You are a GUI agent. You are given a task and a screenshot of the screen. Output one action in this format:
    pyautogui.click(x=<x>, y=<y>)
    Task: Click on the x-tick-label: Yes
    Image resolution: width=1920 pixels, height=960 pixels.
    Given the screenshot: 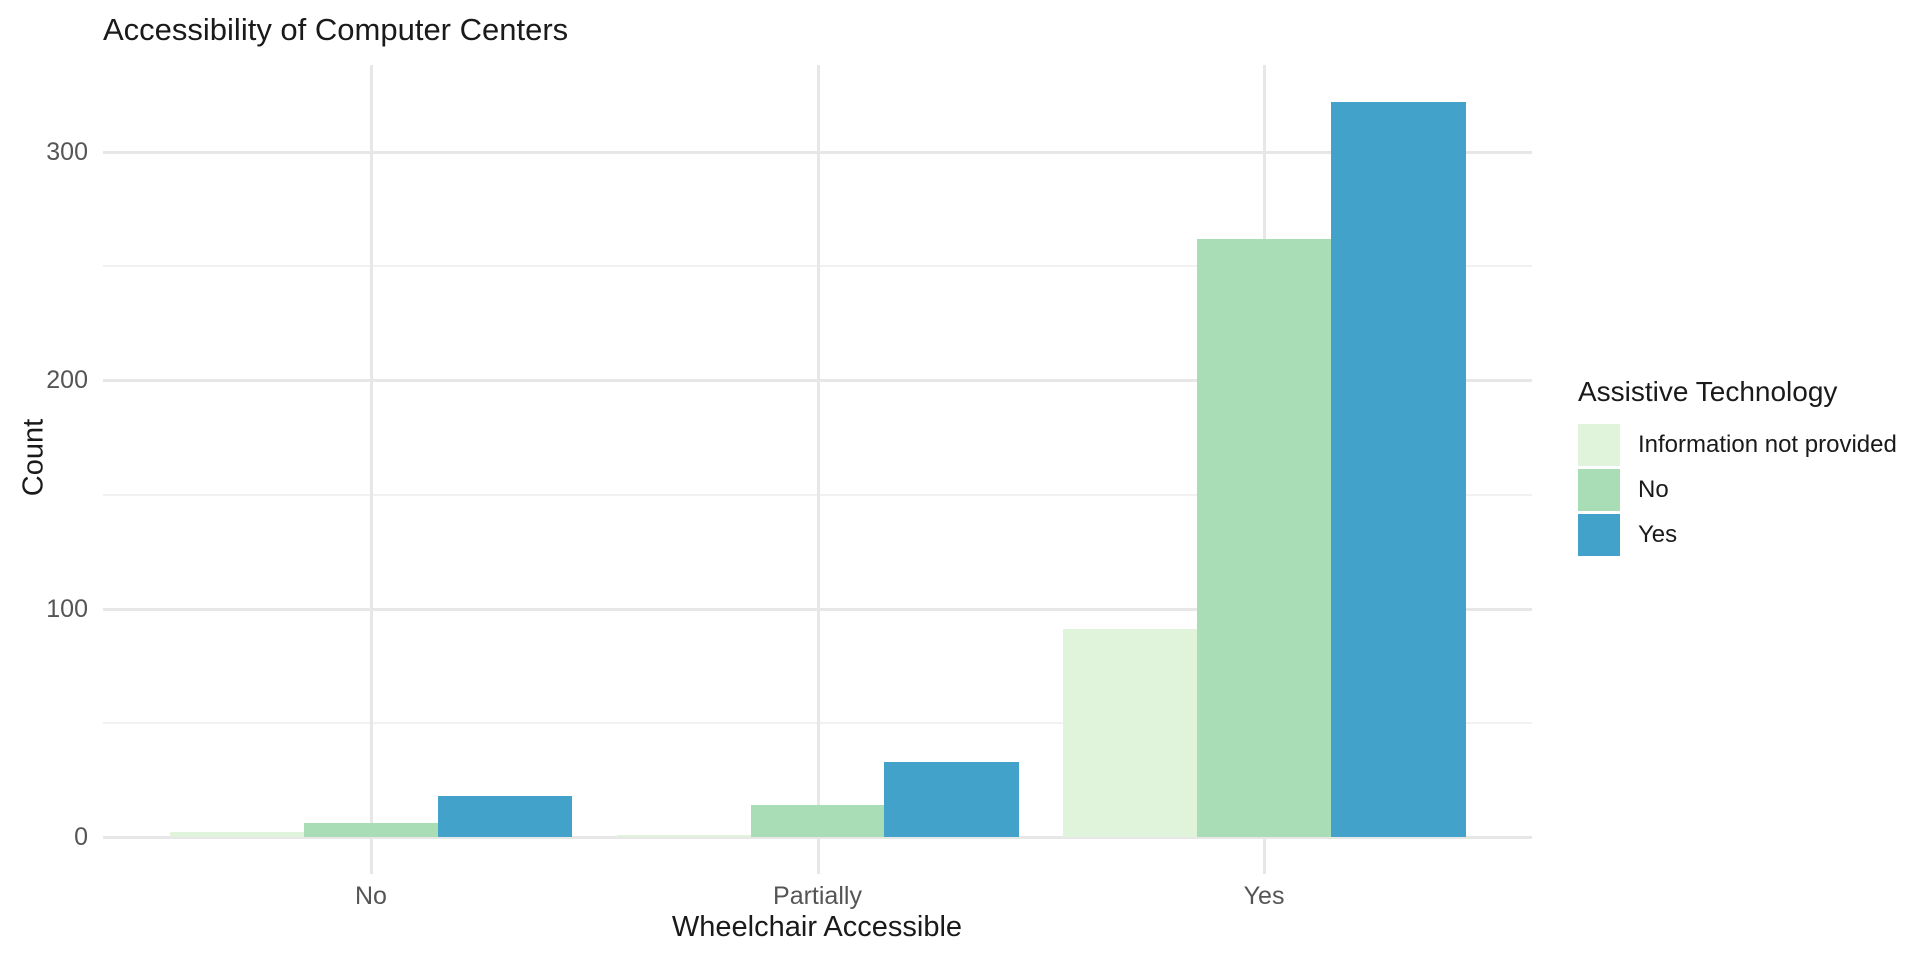 What is the action you would take?
    pyautogui.click(x=1264, y=896)
    